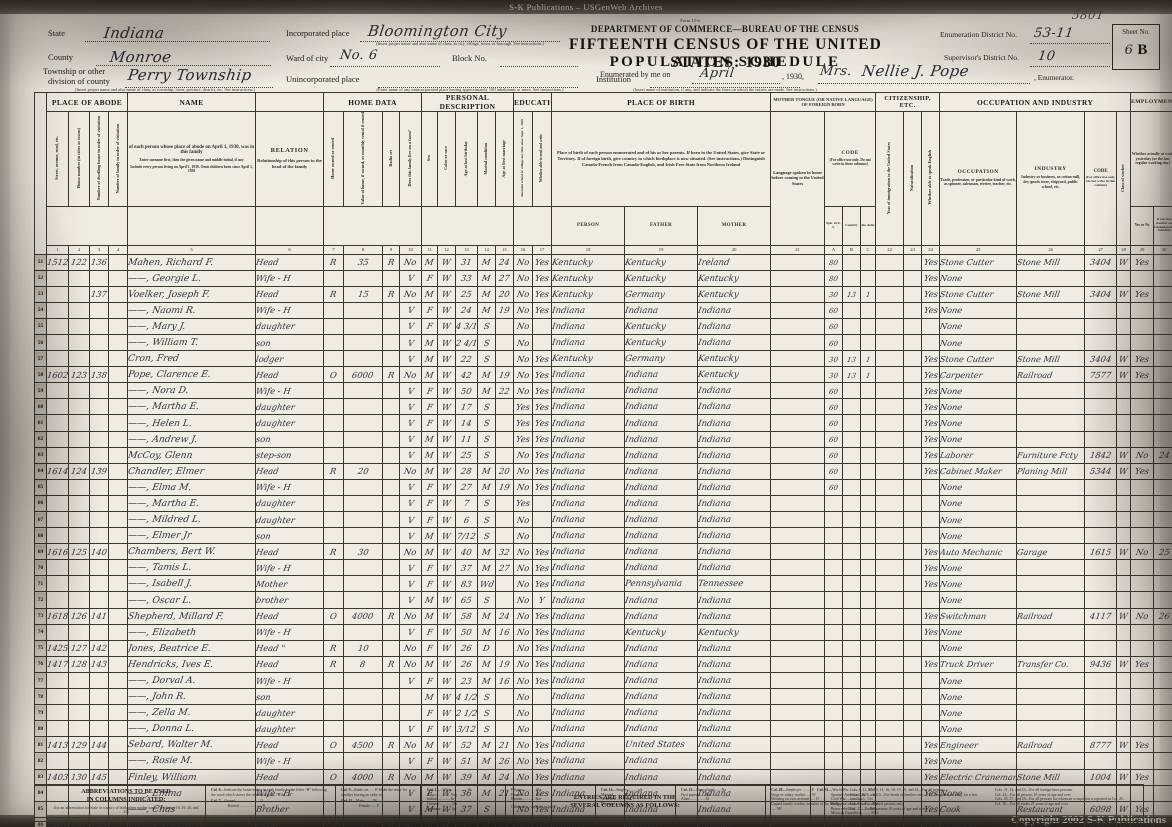  I want to click on cell-name: ——, Elizabeth, so click(192, 632).